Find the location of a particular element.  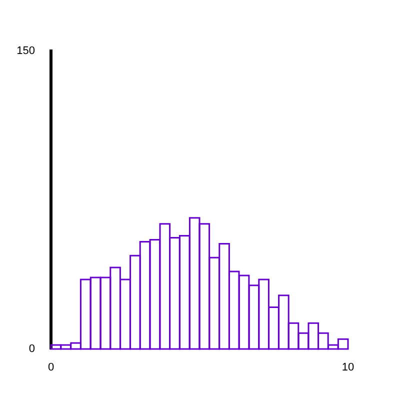

y-tick-label: 150 is located at coordinates (25, 51).